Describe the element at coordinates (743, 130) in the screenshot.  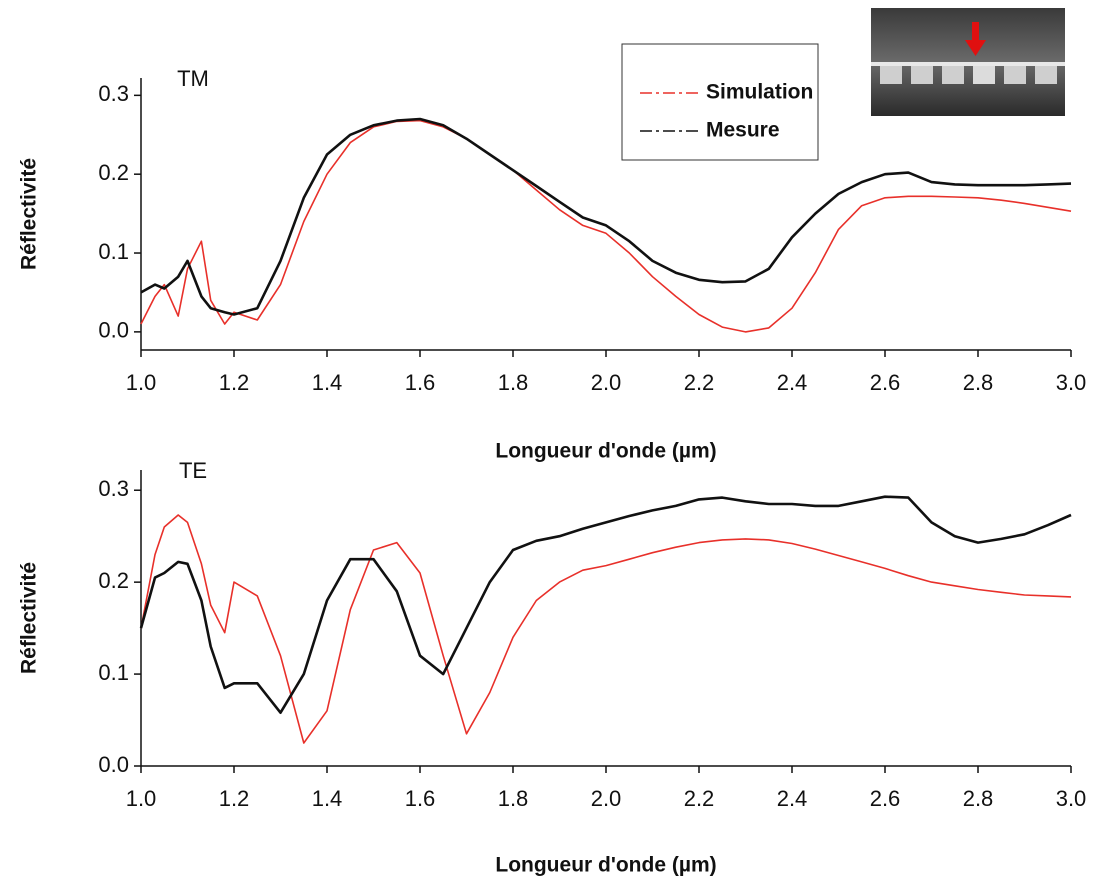
I see `legend-label: Mesure` at that location.